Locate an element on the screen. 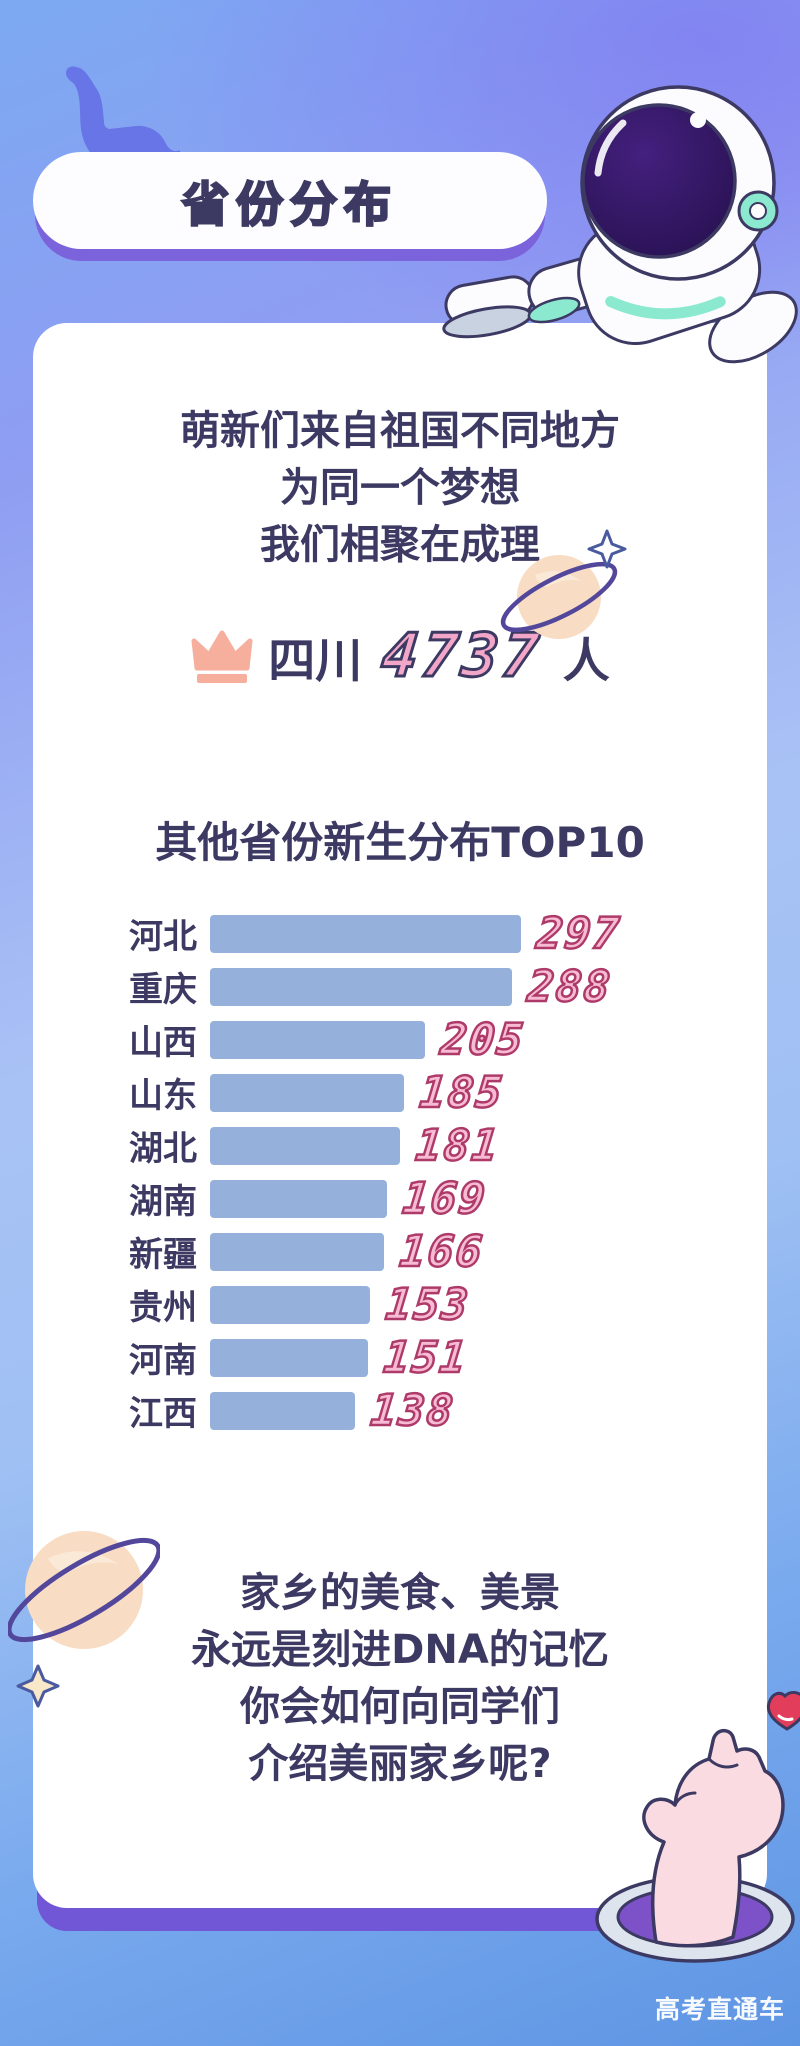  bar-label: 山东 is located at coordinates (163, 1096).